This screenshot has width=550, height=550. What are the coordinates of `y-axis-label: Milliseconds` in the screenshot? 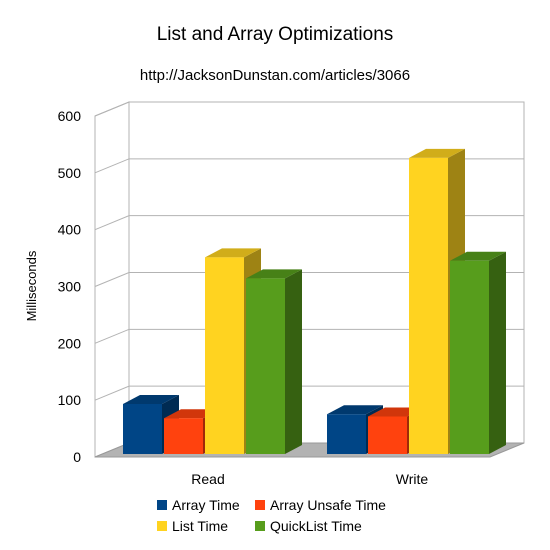 It's located at (31, 285).